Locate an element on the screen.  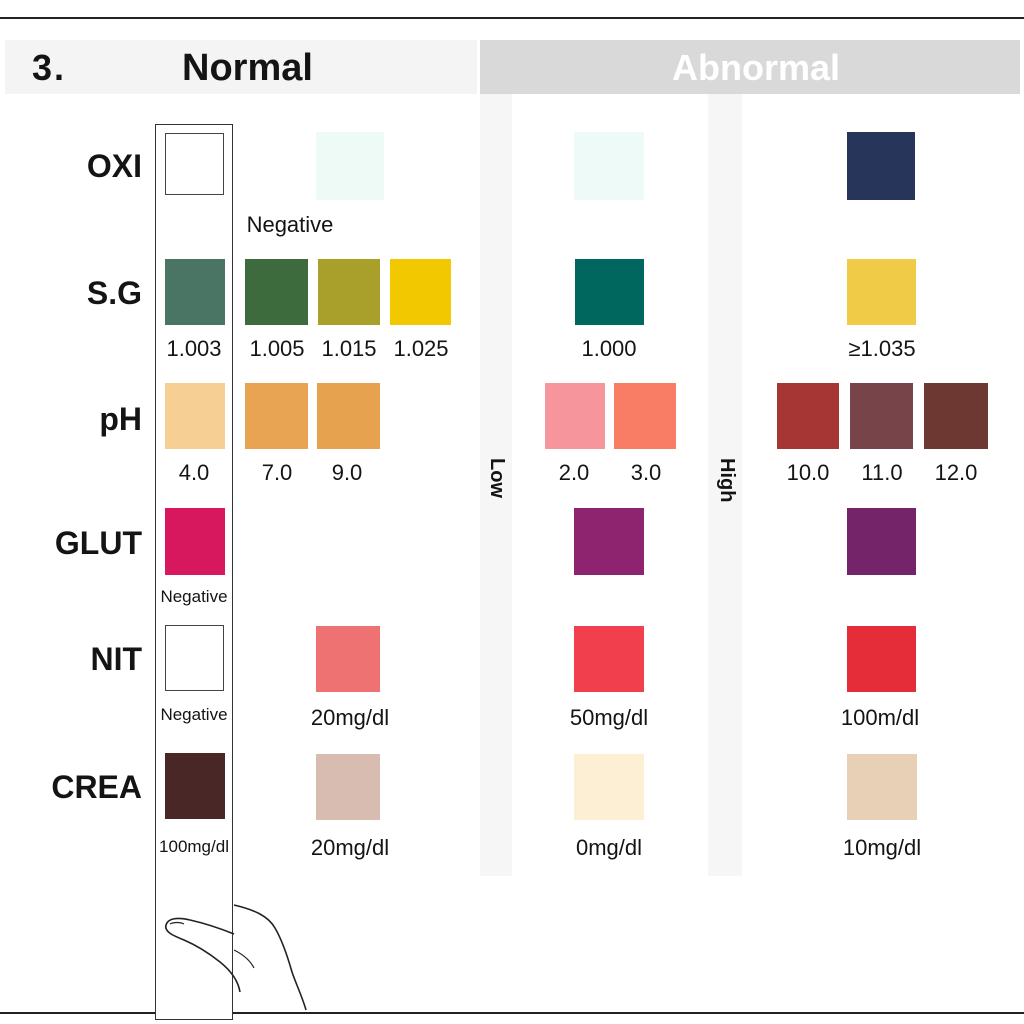
strip-pad-sg is located at coordinates (195, 292).